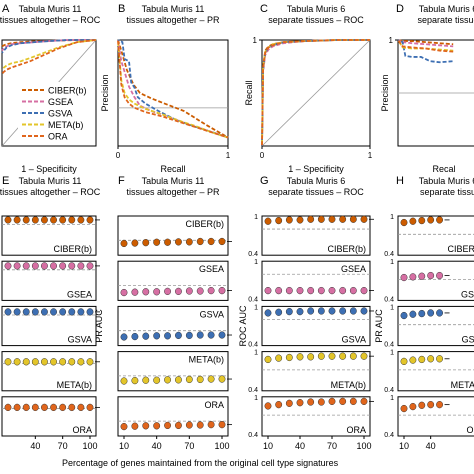 This screenshot has height=474, width=474. Describe the element at coordinates (173, 181) in the screenshot. I see `panel-title-f-line1: Tabula Muris 11` at that location.